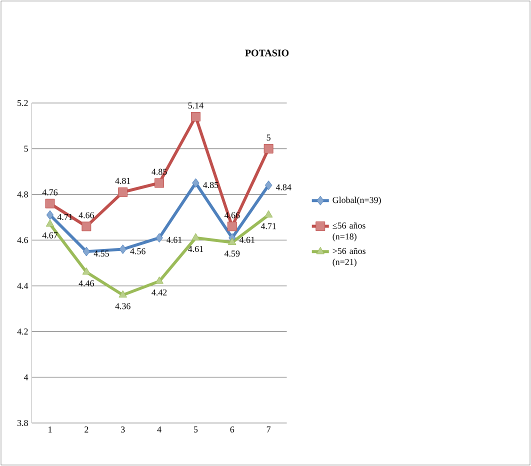 This screenshot has width=531, height=466. I want to click on data-label: 4.66, so click(86, 215).